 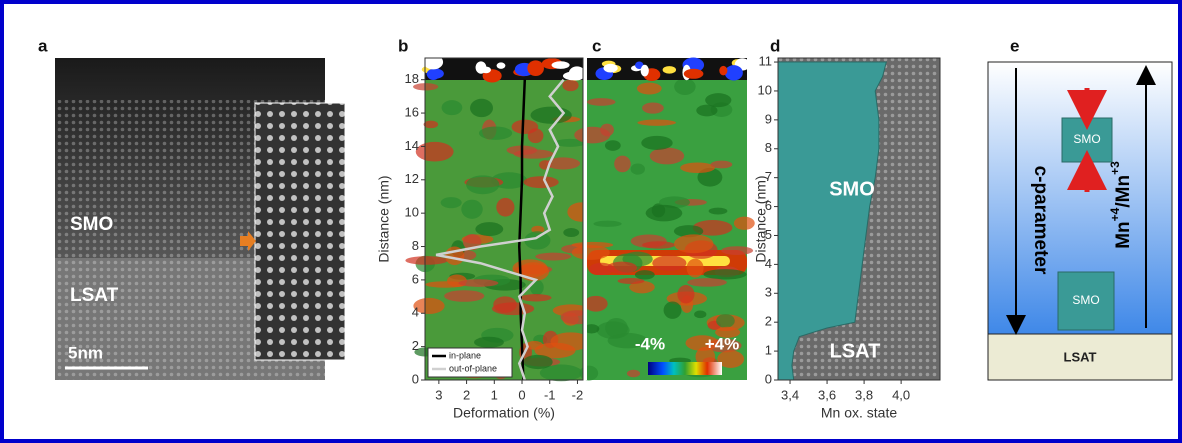 What do you see at coordinates (1123, 234) in the screenshot?
I see `text: Mn` at bounding box center [1123, 234].